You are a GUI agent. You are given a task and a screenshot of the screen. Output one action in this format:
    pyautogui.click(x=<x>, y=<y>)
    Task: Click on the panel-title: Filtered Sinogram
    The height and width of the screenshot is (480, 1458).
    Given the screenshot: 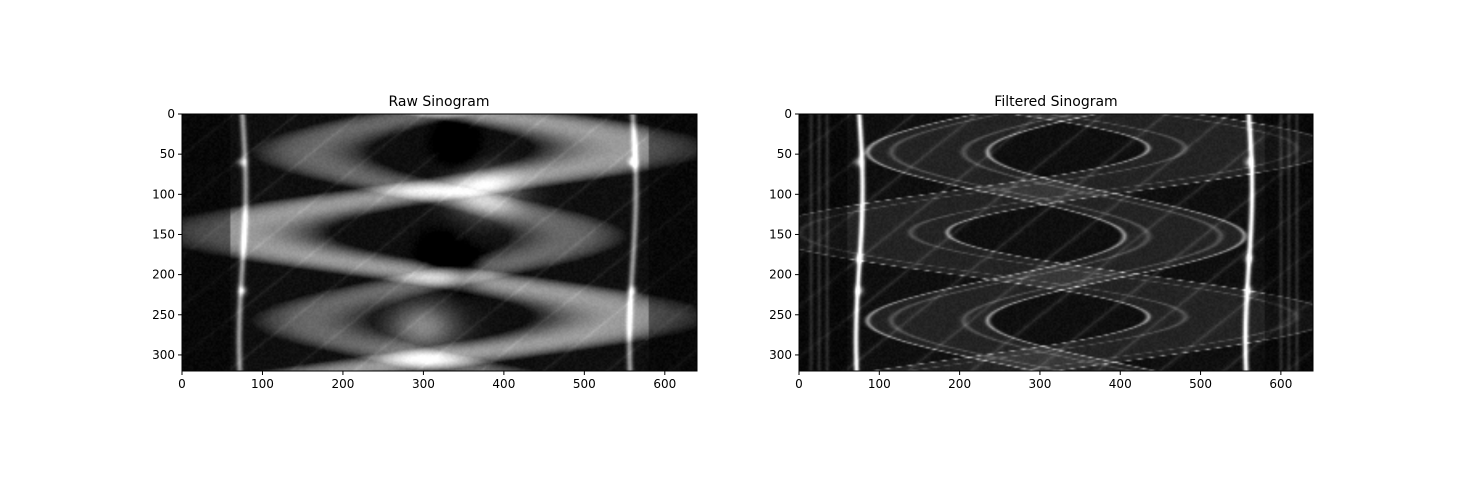 What is the action you would take?
    pyautogui.click(x=1055, y=102)
    